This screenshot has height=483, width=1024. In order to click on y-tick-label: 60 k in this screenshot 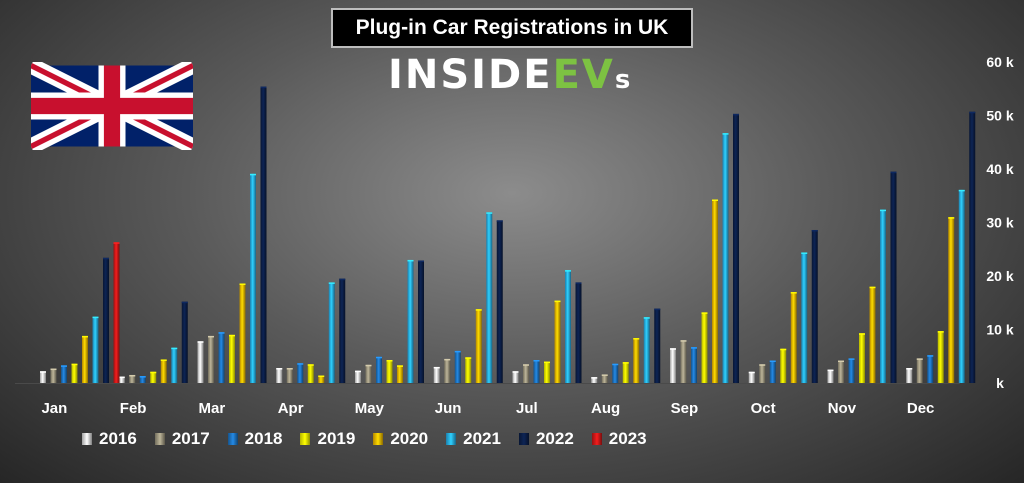, I will do `click(999, 62)`.